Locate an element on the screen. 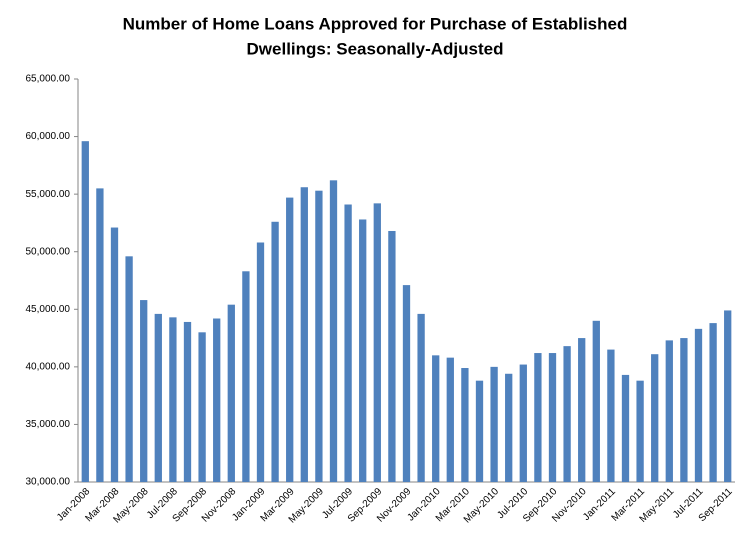  y-tick-label: 65,000.00 is located at coordinates (48, 79).